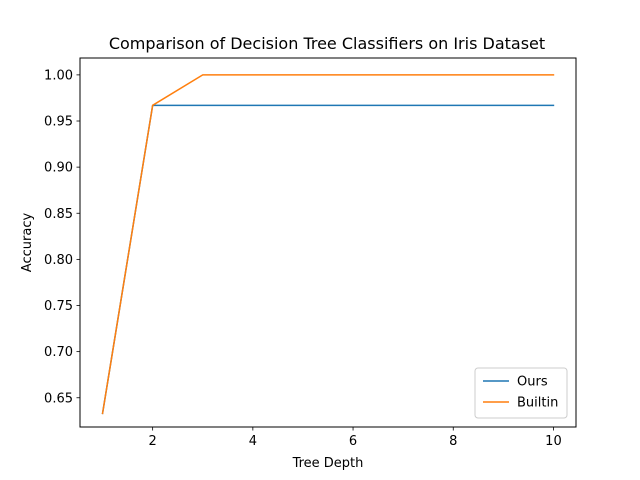  What do you see at coordinates (153, 441) in the screenshot?
I see `x-tick-label: 2` at bounding box center [153, 441].